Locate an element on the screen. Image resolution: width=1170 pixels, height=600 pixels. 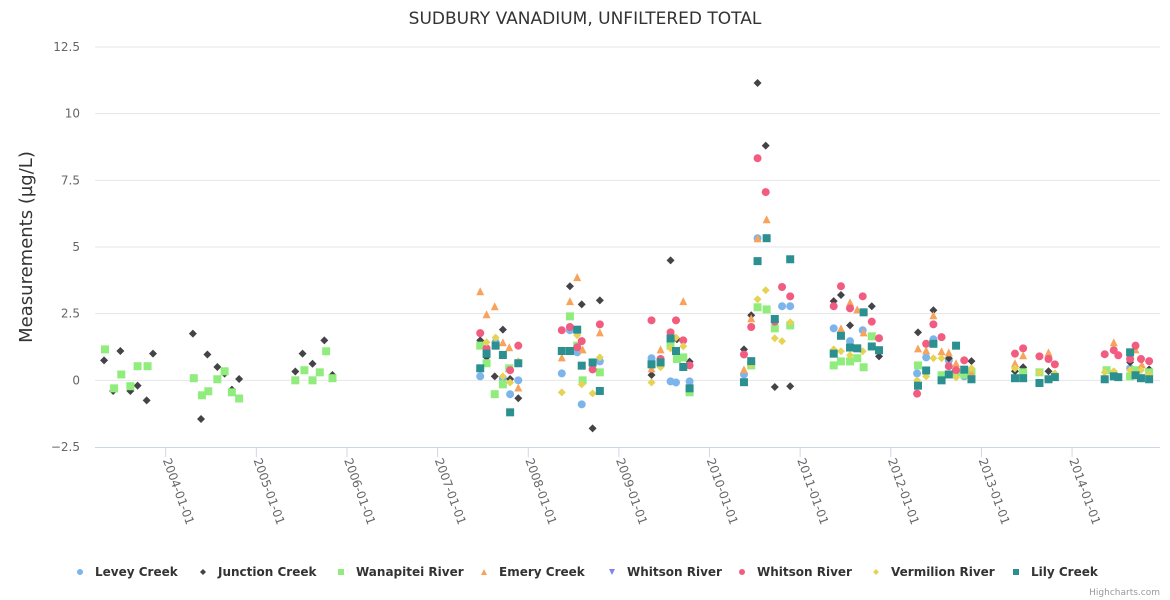
legend-item: Wanapitei River is located at coordinates (401, 572).